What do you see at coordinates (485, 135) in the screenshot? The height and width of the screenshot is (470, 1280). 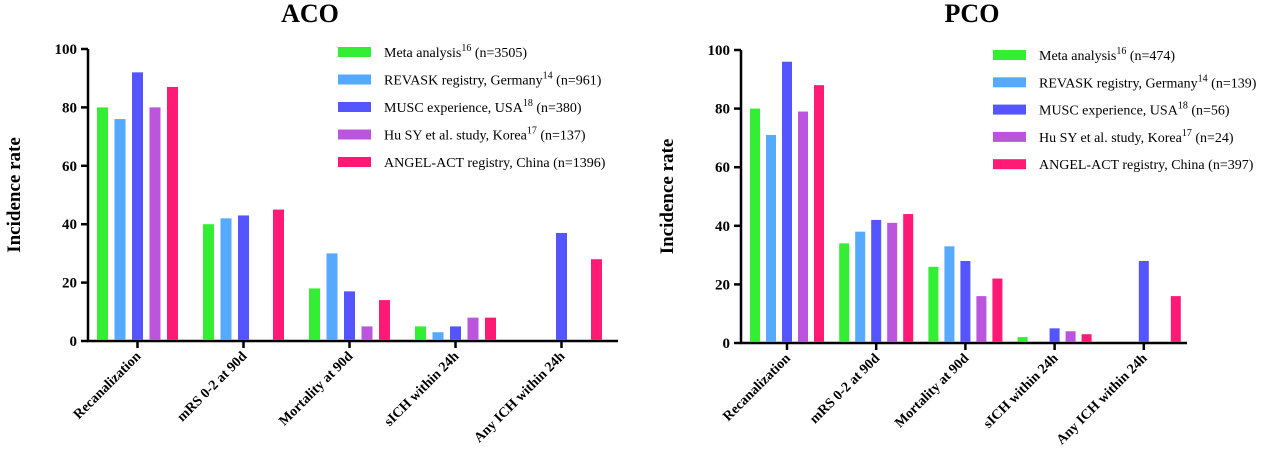 I see `legend-label: Hu SY et al. study, Korea17 (n=137)` at bounding box center [485, 135].